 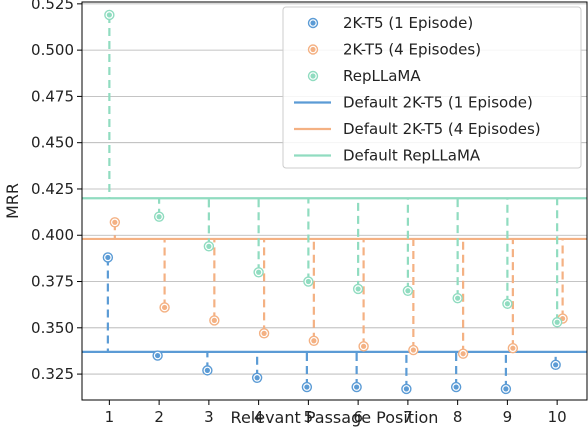 What do you see at coordinates (52, 328) in the screenshot?
I see `y-tick-label: 0.350` at bounding box center [52, 328].